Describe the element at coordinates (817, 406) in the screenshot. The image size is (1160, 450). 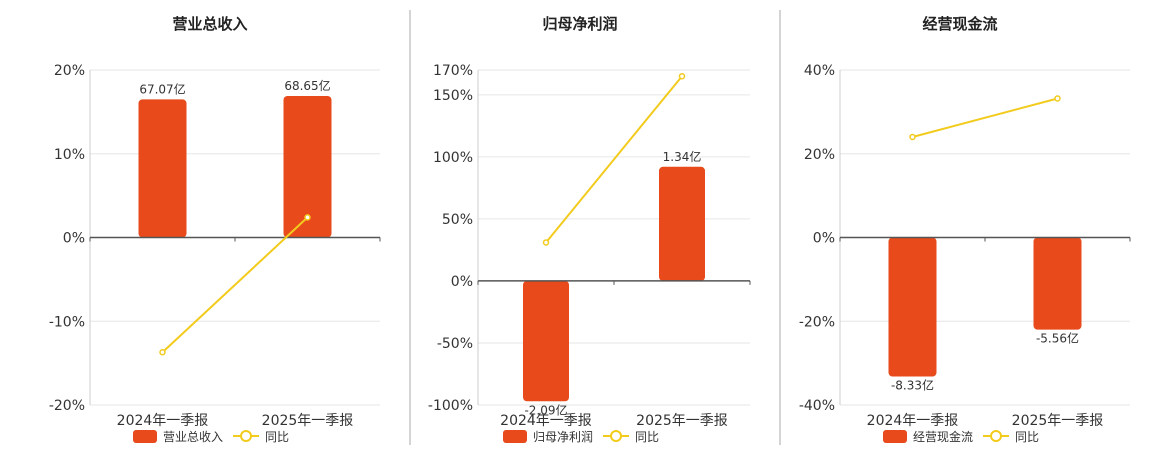
I see `y-tick-label: -40%` at that location.